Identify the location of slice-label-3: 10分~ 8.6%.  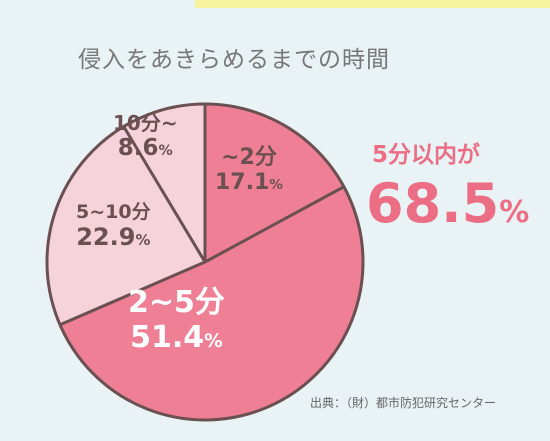
(145, 136).